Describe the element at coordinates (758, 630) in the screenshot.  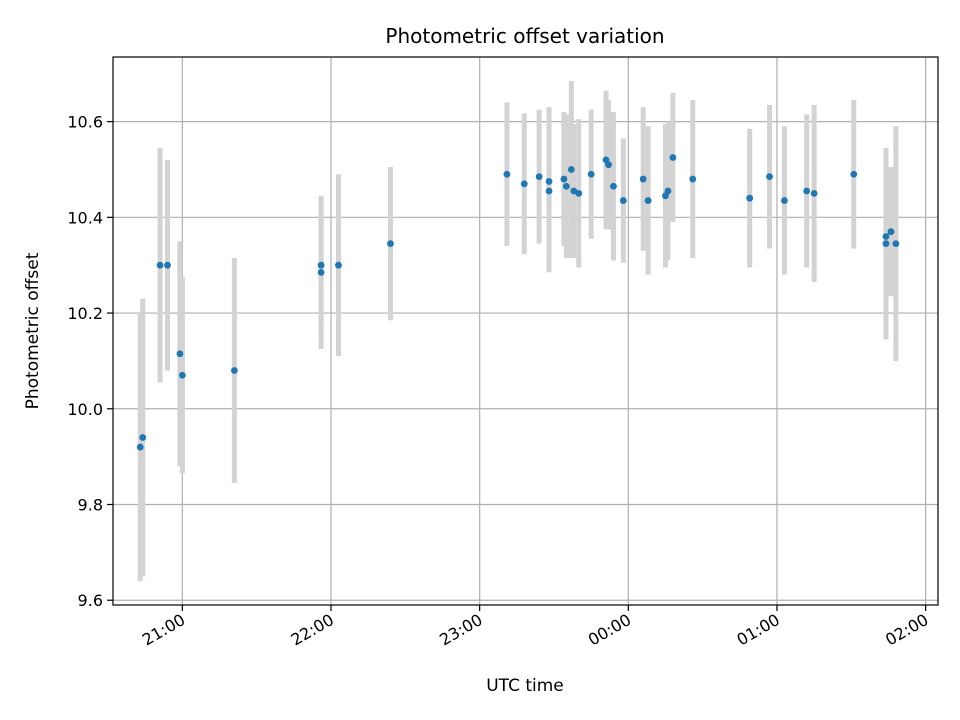
I see `x-tick-label: 01:00` at that location.